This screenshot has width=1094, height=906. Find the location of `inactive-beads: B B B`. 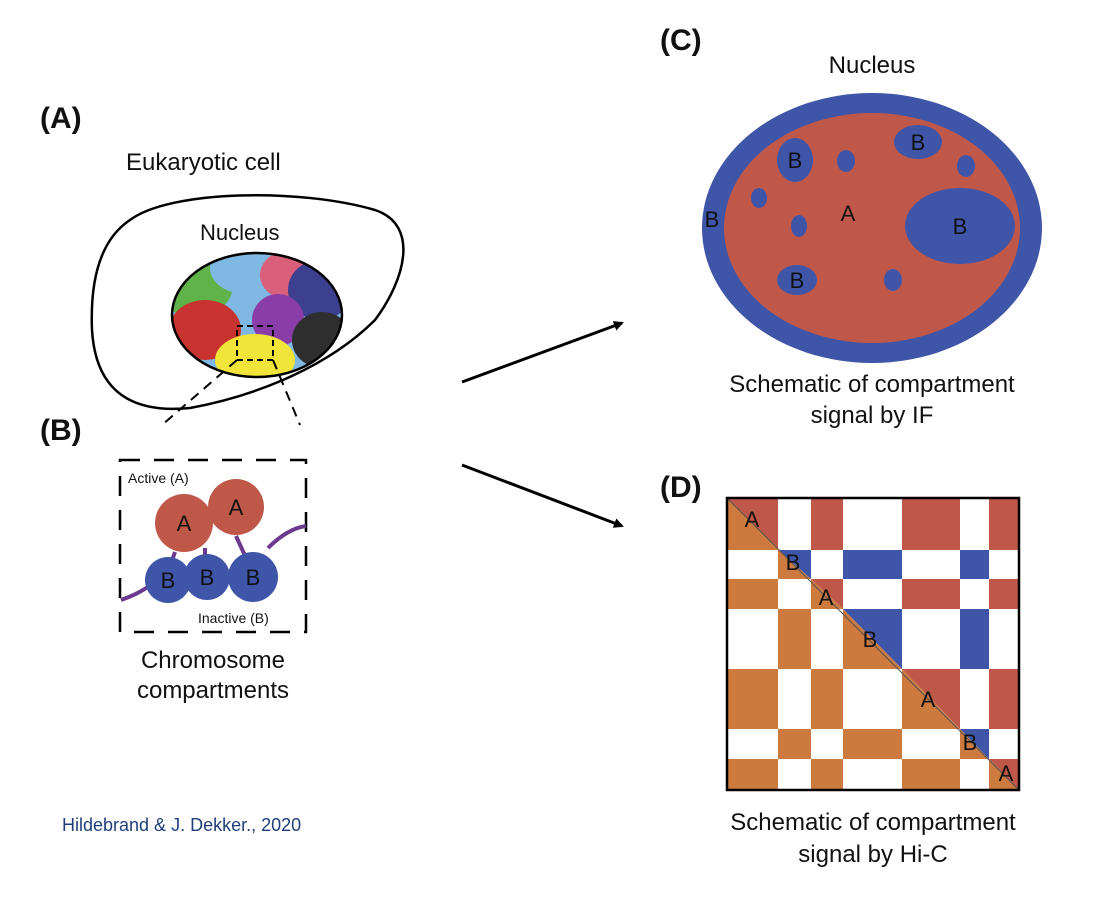

inactive-beads: B B B is located at coordinates (211, 577).